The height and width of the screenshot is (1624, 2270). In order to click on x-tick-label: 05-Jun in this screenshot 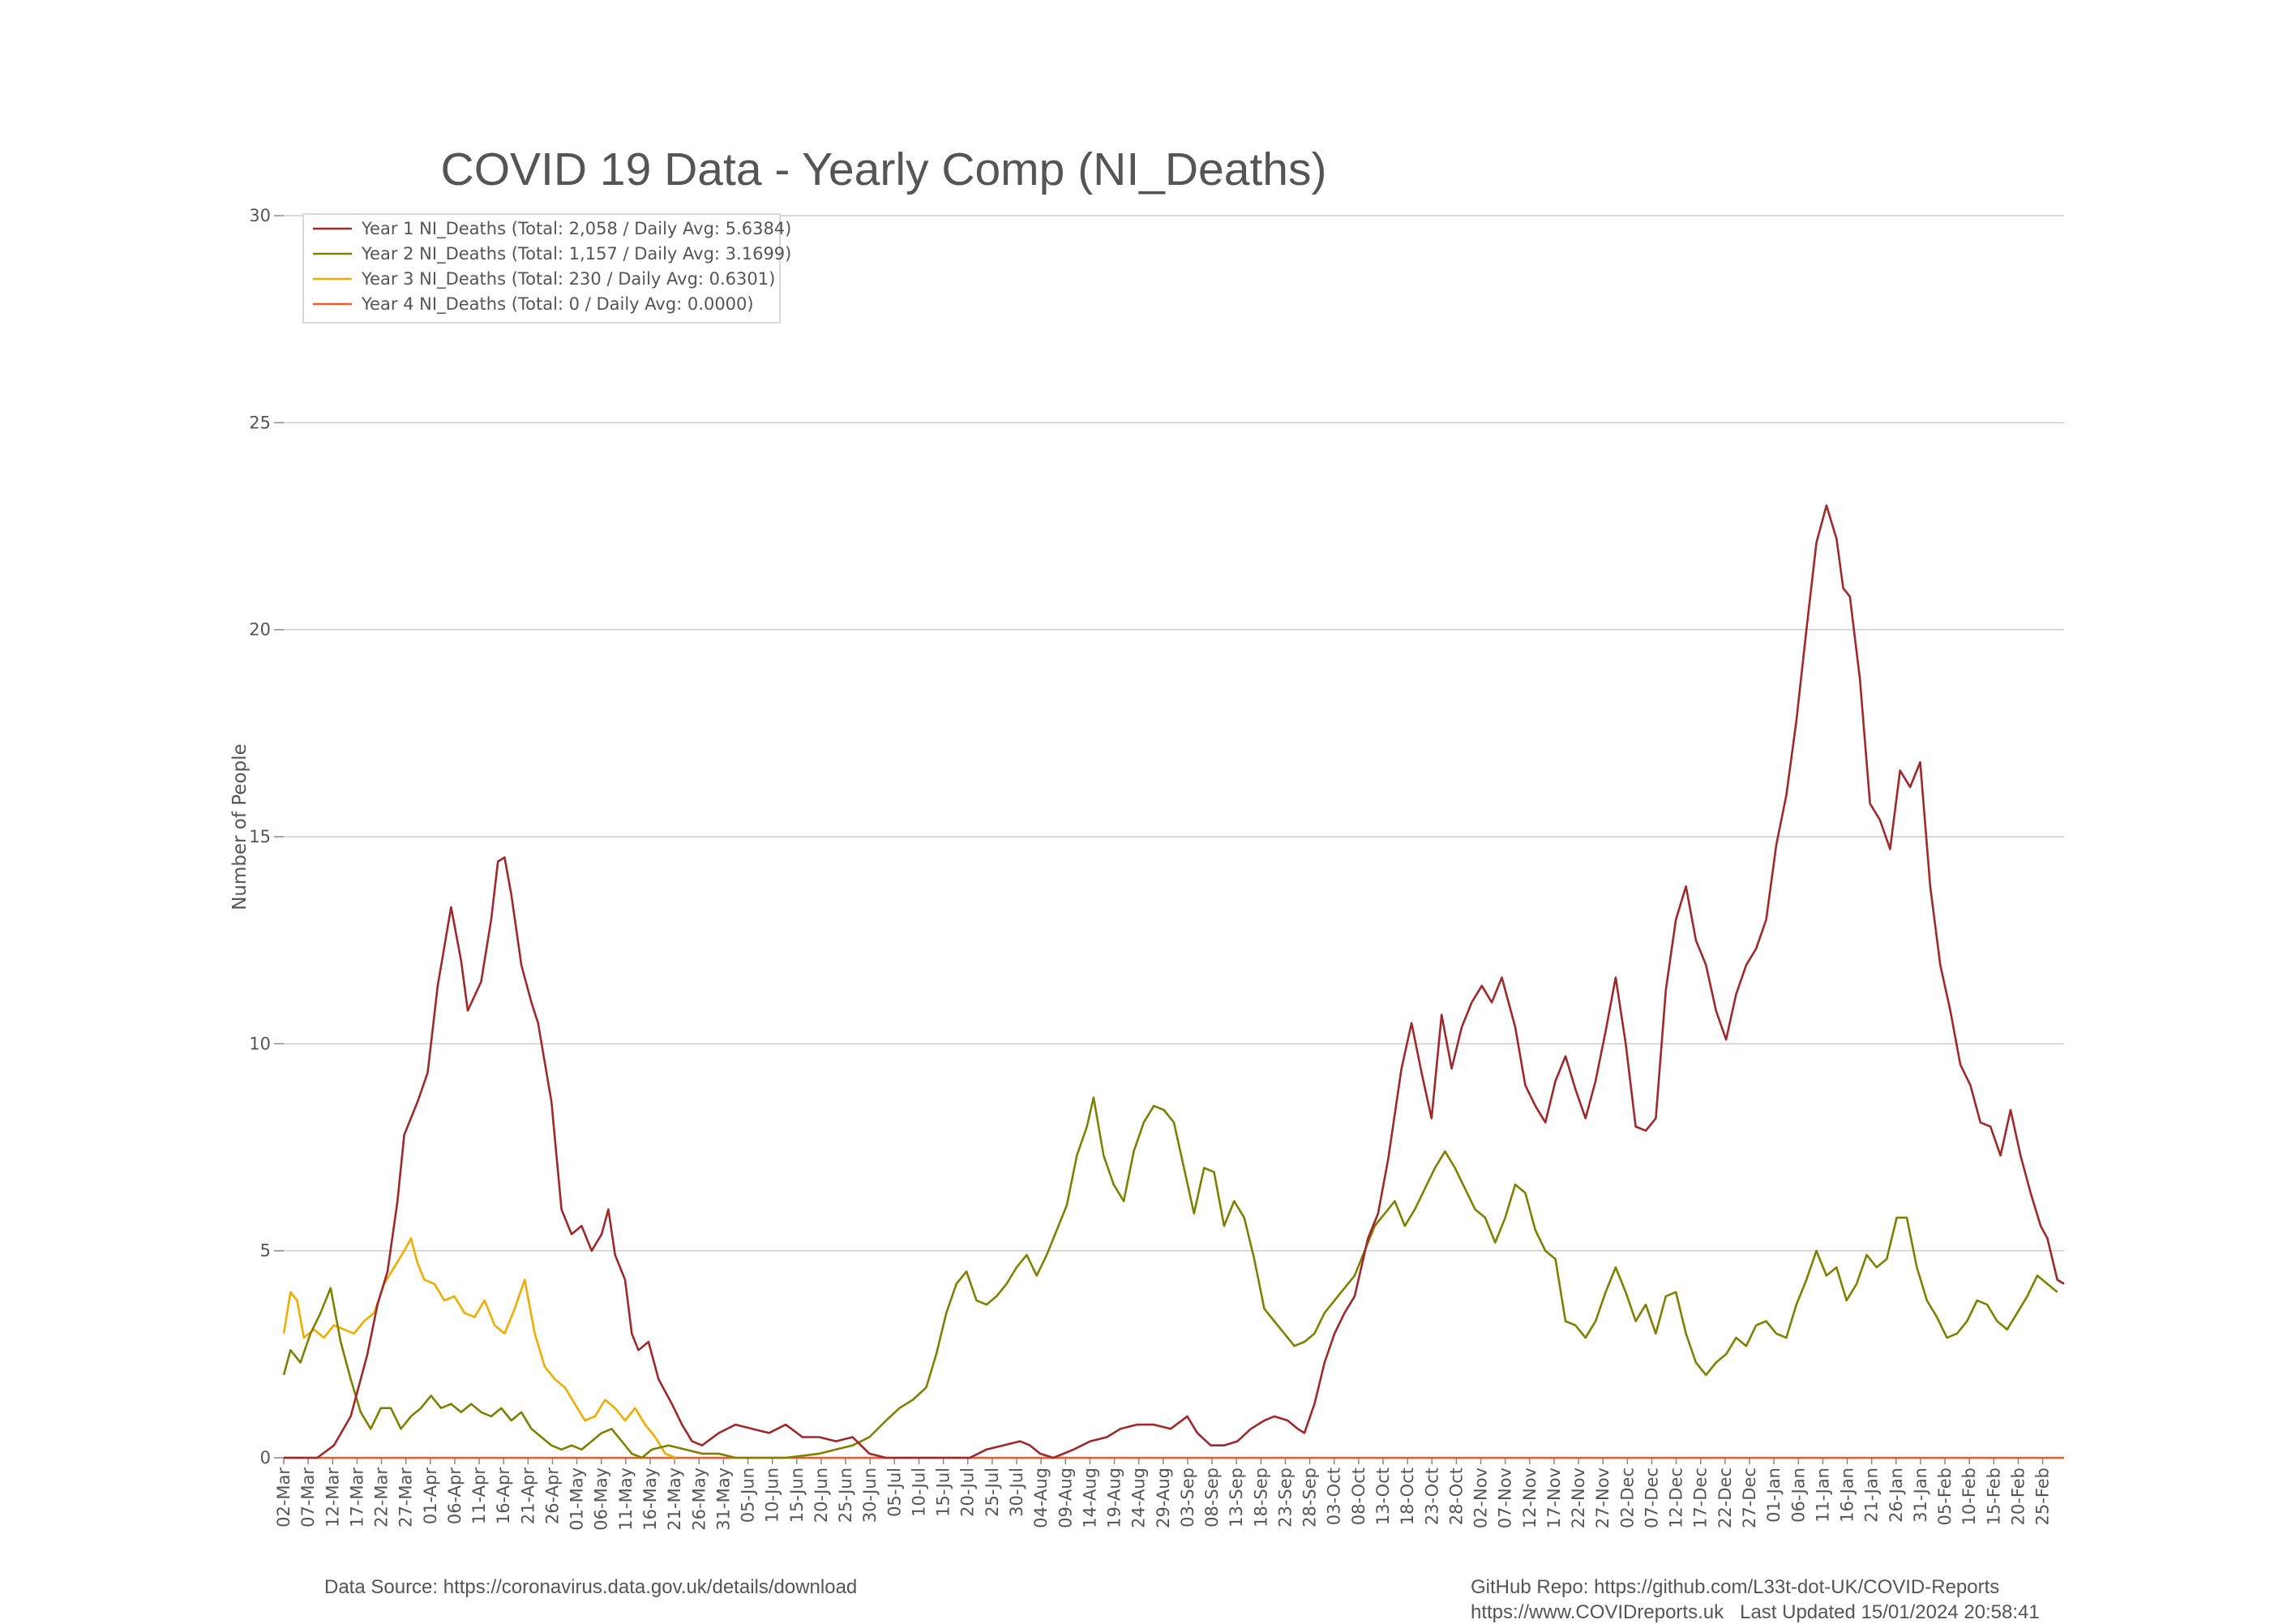, I will do `click(748, 1496)`.